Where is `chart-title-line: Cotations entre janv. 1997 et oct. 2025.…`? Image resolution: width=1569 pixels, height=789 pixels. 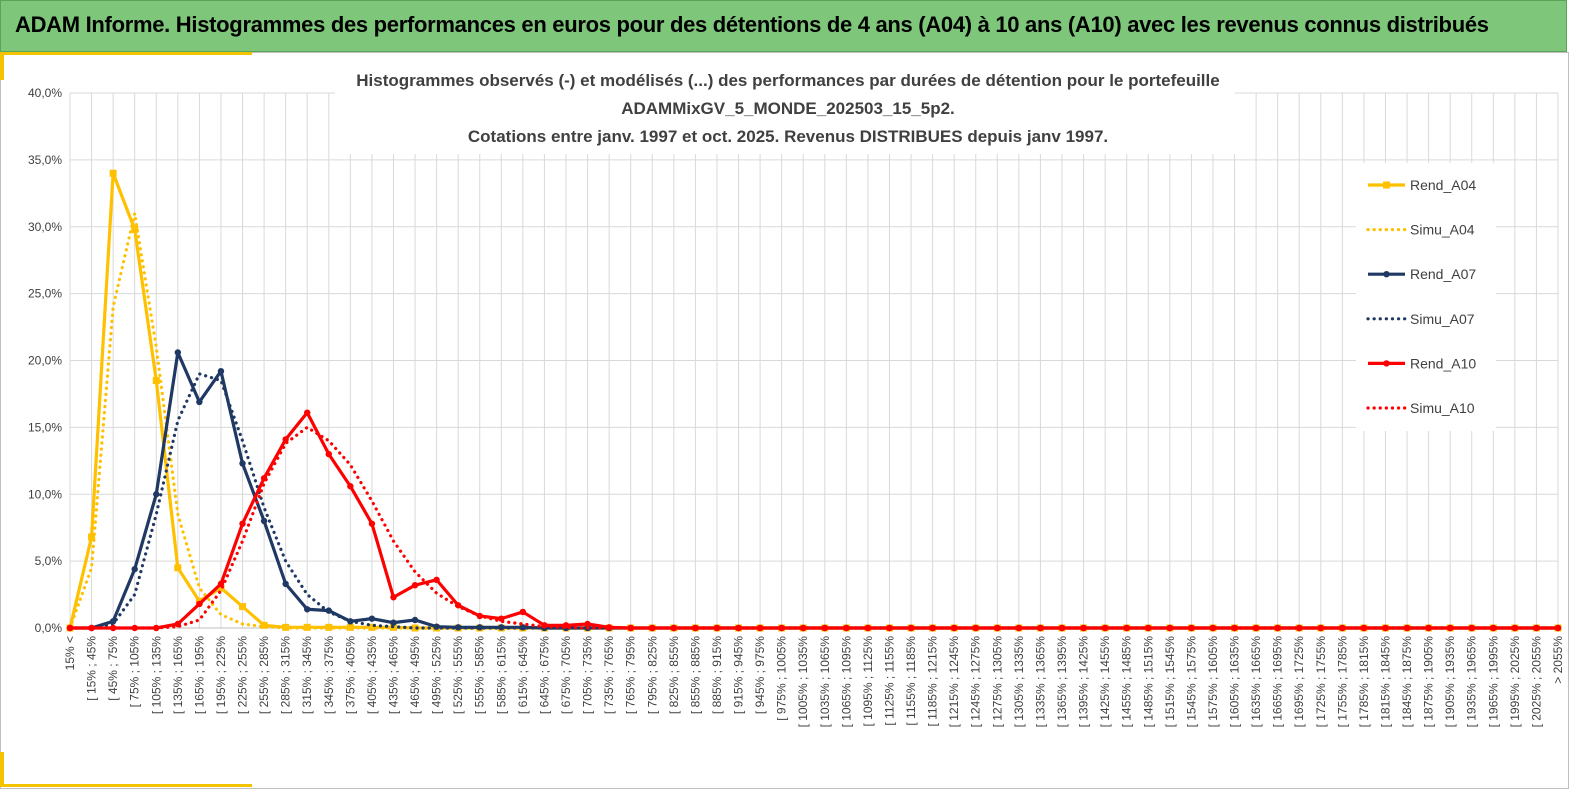 chart-title-line: Cotations entre janv. 1997 et oct. 2025.… is located at coordinates (788, 136).